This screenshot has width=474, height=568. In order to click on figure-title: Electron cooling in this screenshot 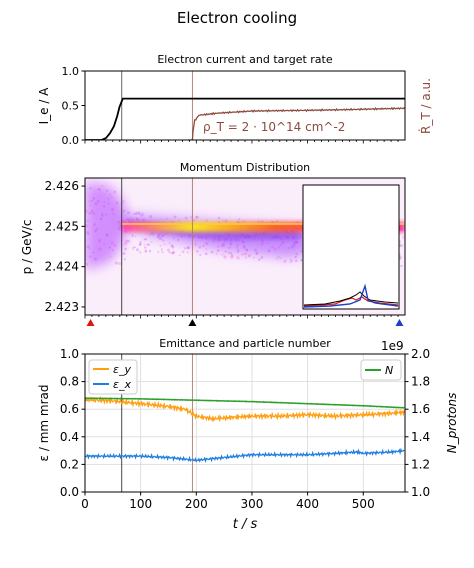, I will do `click(237, 18)`.